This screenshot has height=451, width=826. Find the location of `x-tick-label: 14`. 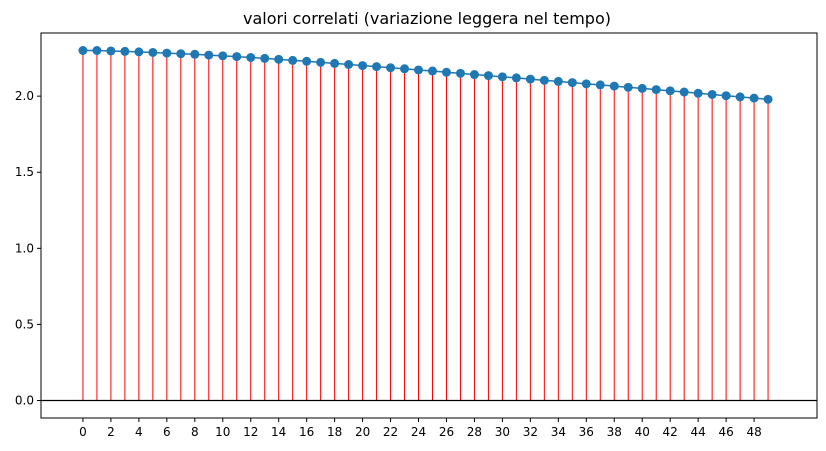

x-tick-label: 14 is located at coordinates (278, 432).